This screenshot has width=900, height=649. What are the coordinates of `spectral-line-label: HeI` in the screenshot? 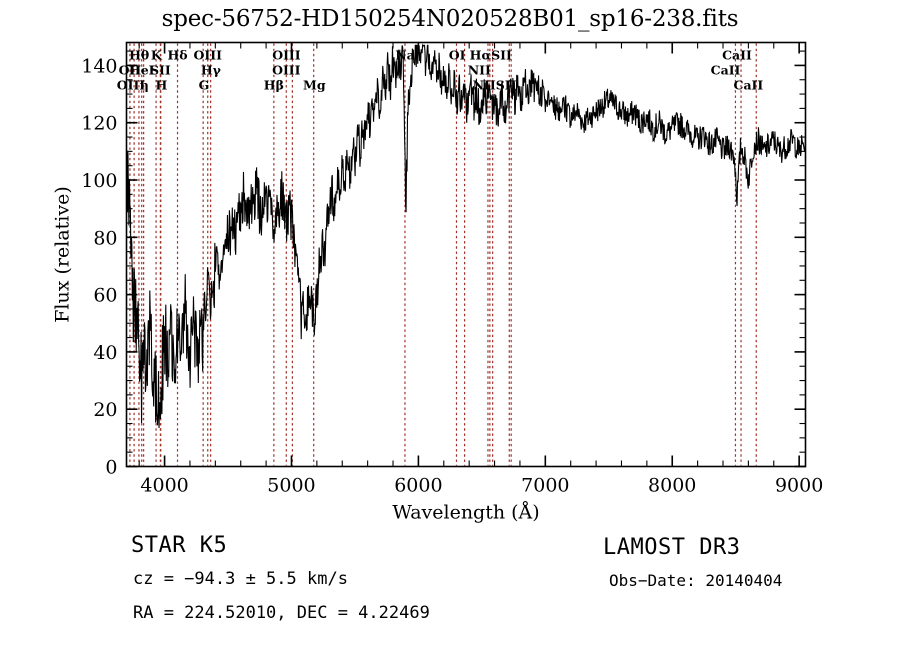 It's located at (142, 70).